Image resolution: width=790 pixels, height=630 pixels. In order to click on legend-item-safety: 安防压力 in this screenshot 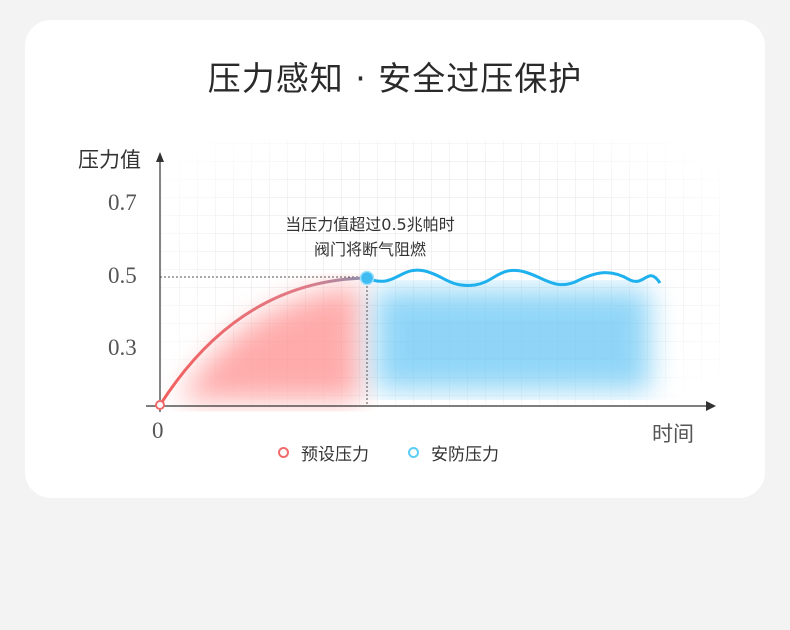, I will do `click(453, 452)`.